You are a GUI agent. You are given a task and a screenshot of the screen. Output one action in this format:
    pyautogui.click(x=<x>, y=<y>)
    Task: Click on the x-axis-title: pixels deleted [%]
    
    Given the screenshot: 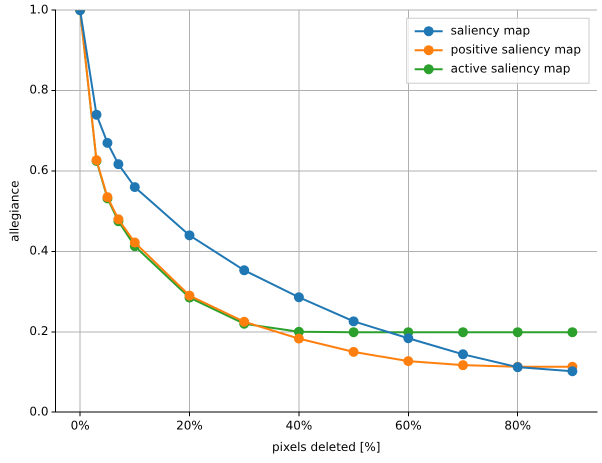 What is the action you would take?
    pyautogui.click(x=326, y=447)
    